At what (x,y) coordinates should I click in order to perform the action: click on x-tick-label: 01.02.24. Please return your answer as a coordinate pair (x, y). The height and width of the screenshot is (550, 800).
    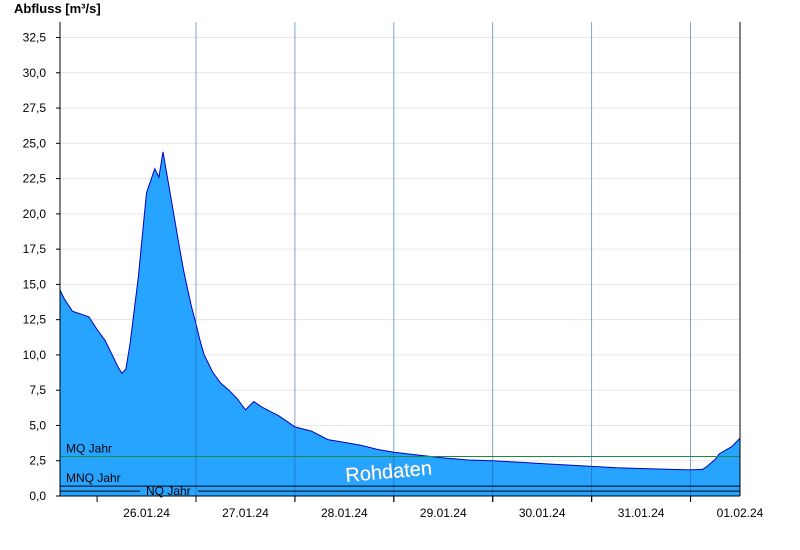
    Looking at the image, I should click on (740, 513).